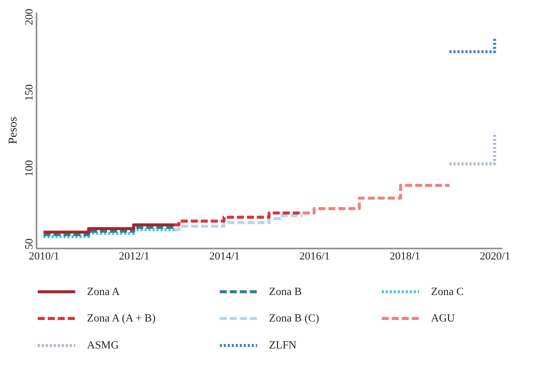  I want to click on y-axis-title: Pesos, so click(13, 130).